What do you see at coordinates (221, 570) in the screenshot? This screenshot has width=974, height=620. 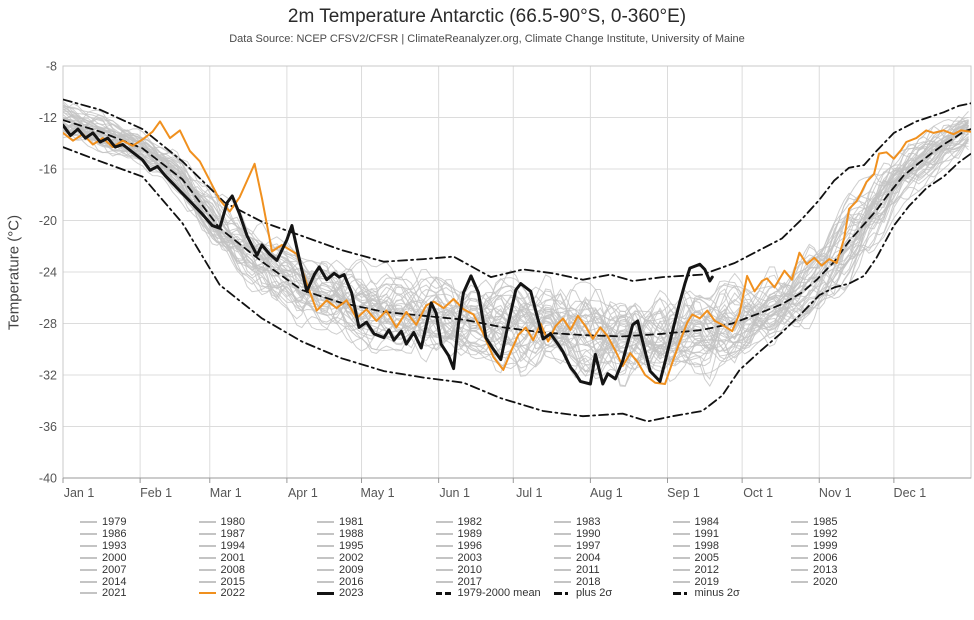 I see `legend-item-2008: 2008` at bounding box center [221, 570].